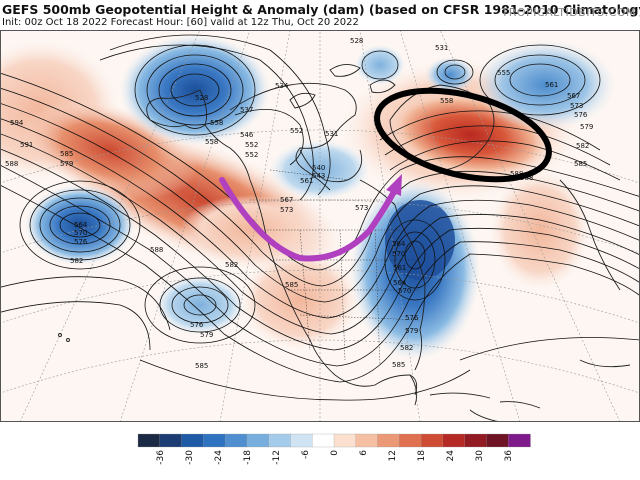  I want to click on colorbar-tick-label: -12, so click(277, 457).